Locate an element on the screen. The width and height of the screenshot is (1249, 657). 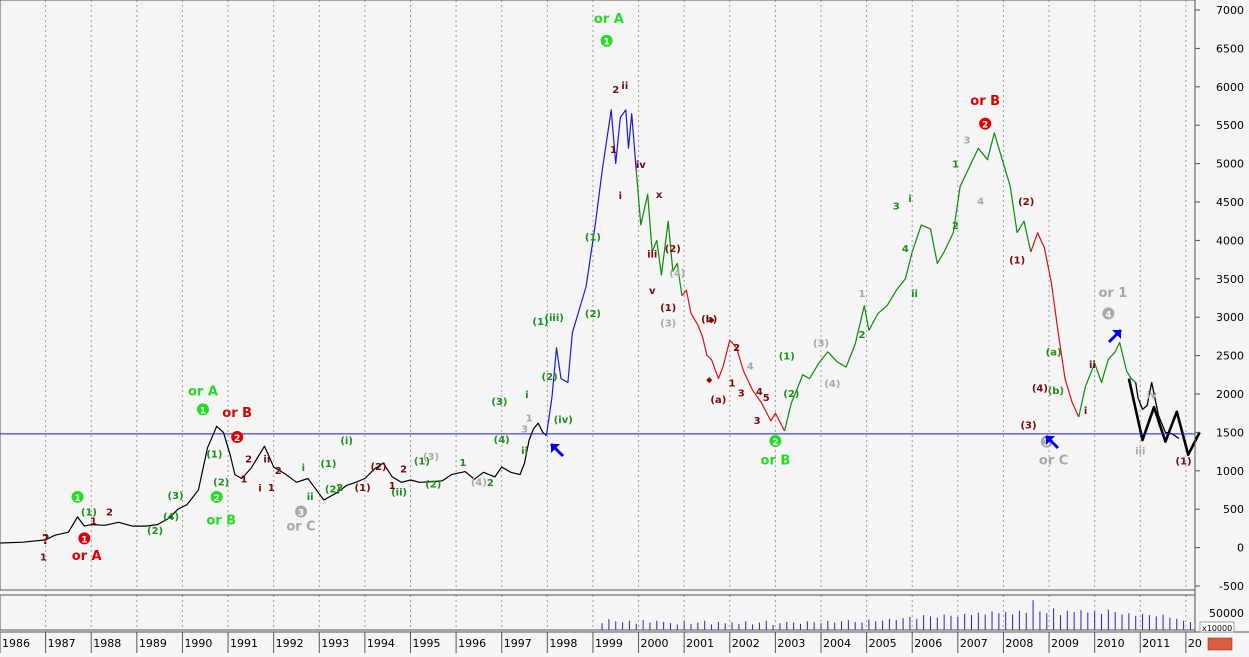
wave-label-green: 1 is located at coordinates (462, 463).